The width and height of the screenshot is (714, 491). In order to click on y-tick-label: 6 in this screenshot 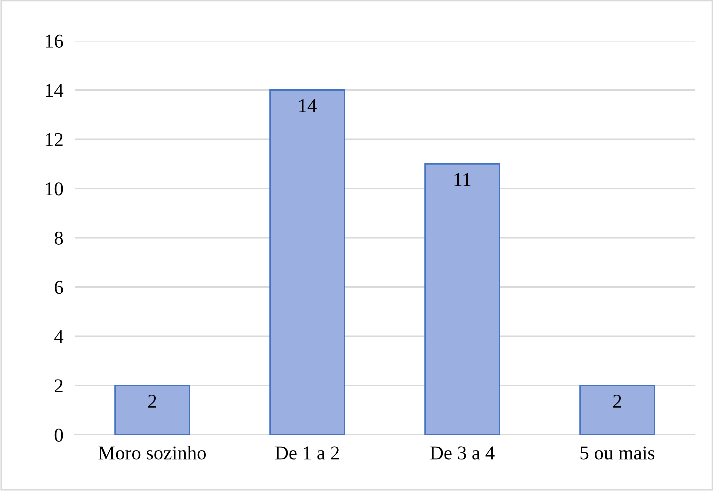, I will do `click(59, 287)`.